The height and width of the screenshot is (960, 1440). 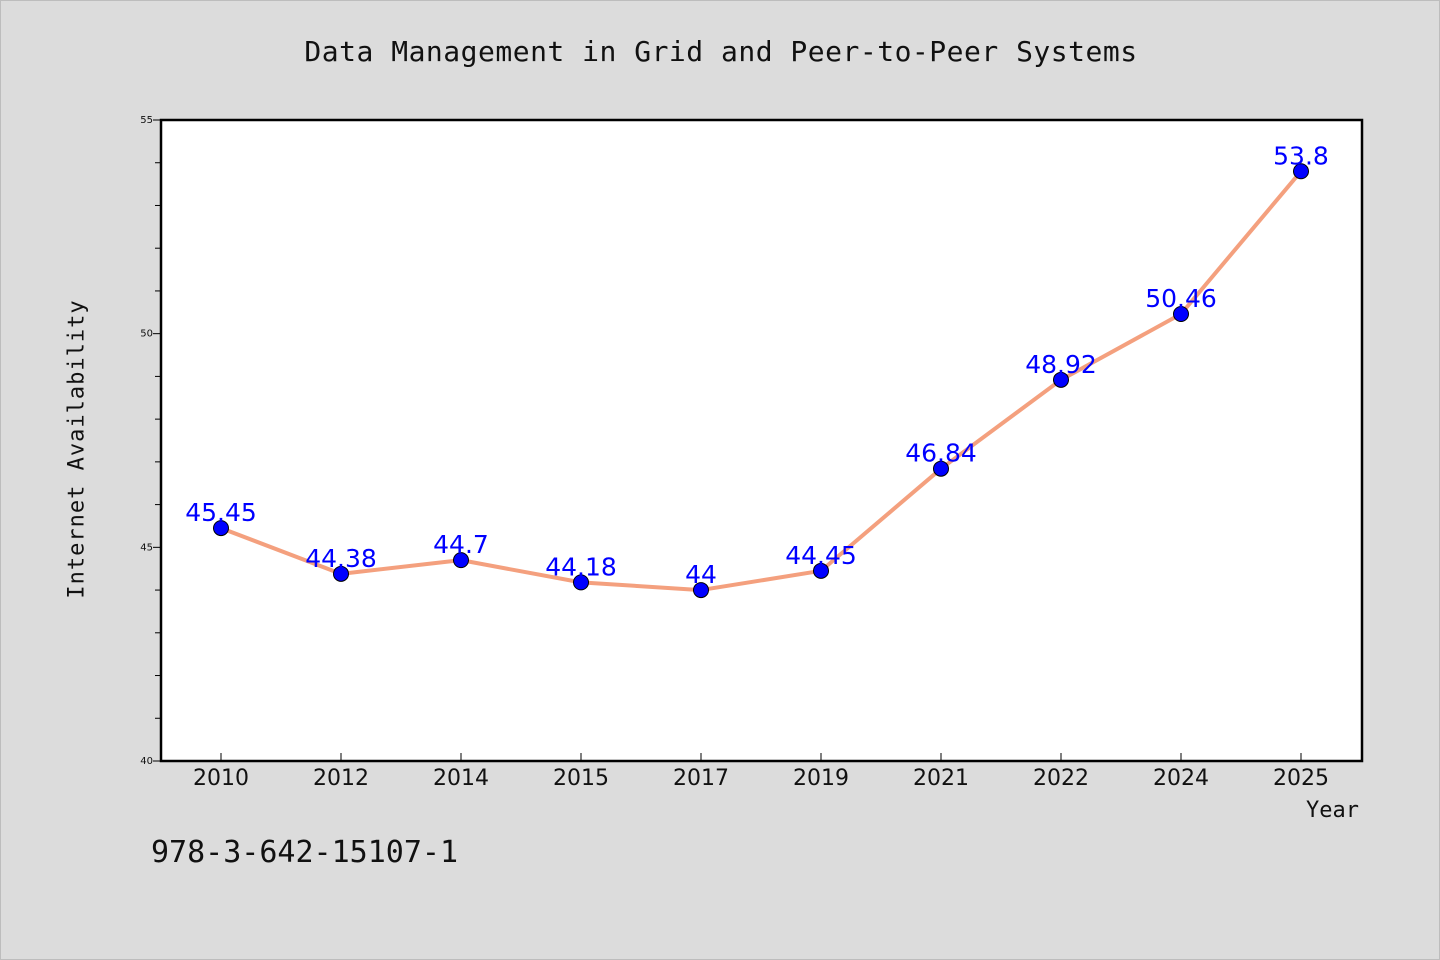 What do you see at coordinates (1181, 778) in the screenshot?
I see `x-tick-label: 2024` at bounding box center [1181, 778].